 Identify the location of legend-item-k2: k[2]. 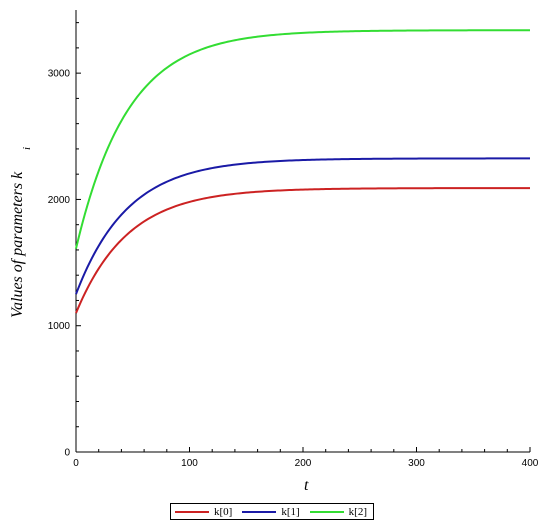
(338, 511).